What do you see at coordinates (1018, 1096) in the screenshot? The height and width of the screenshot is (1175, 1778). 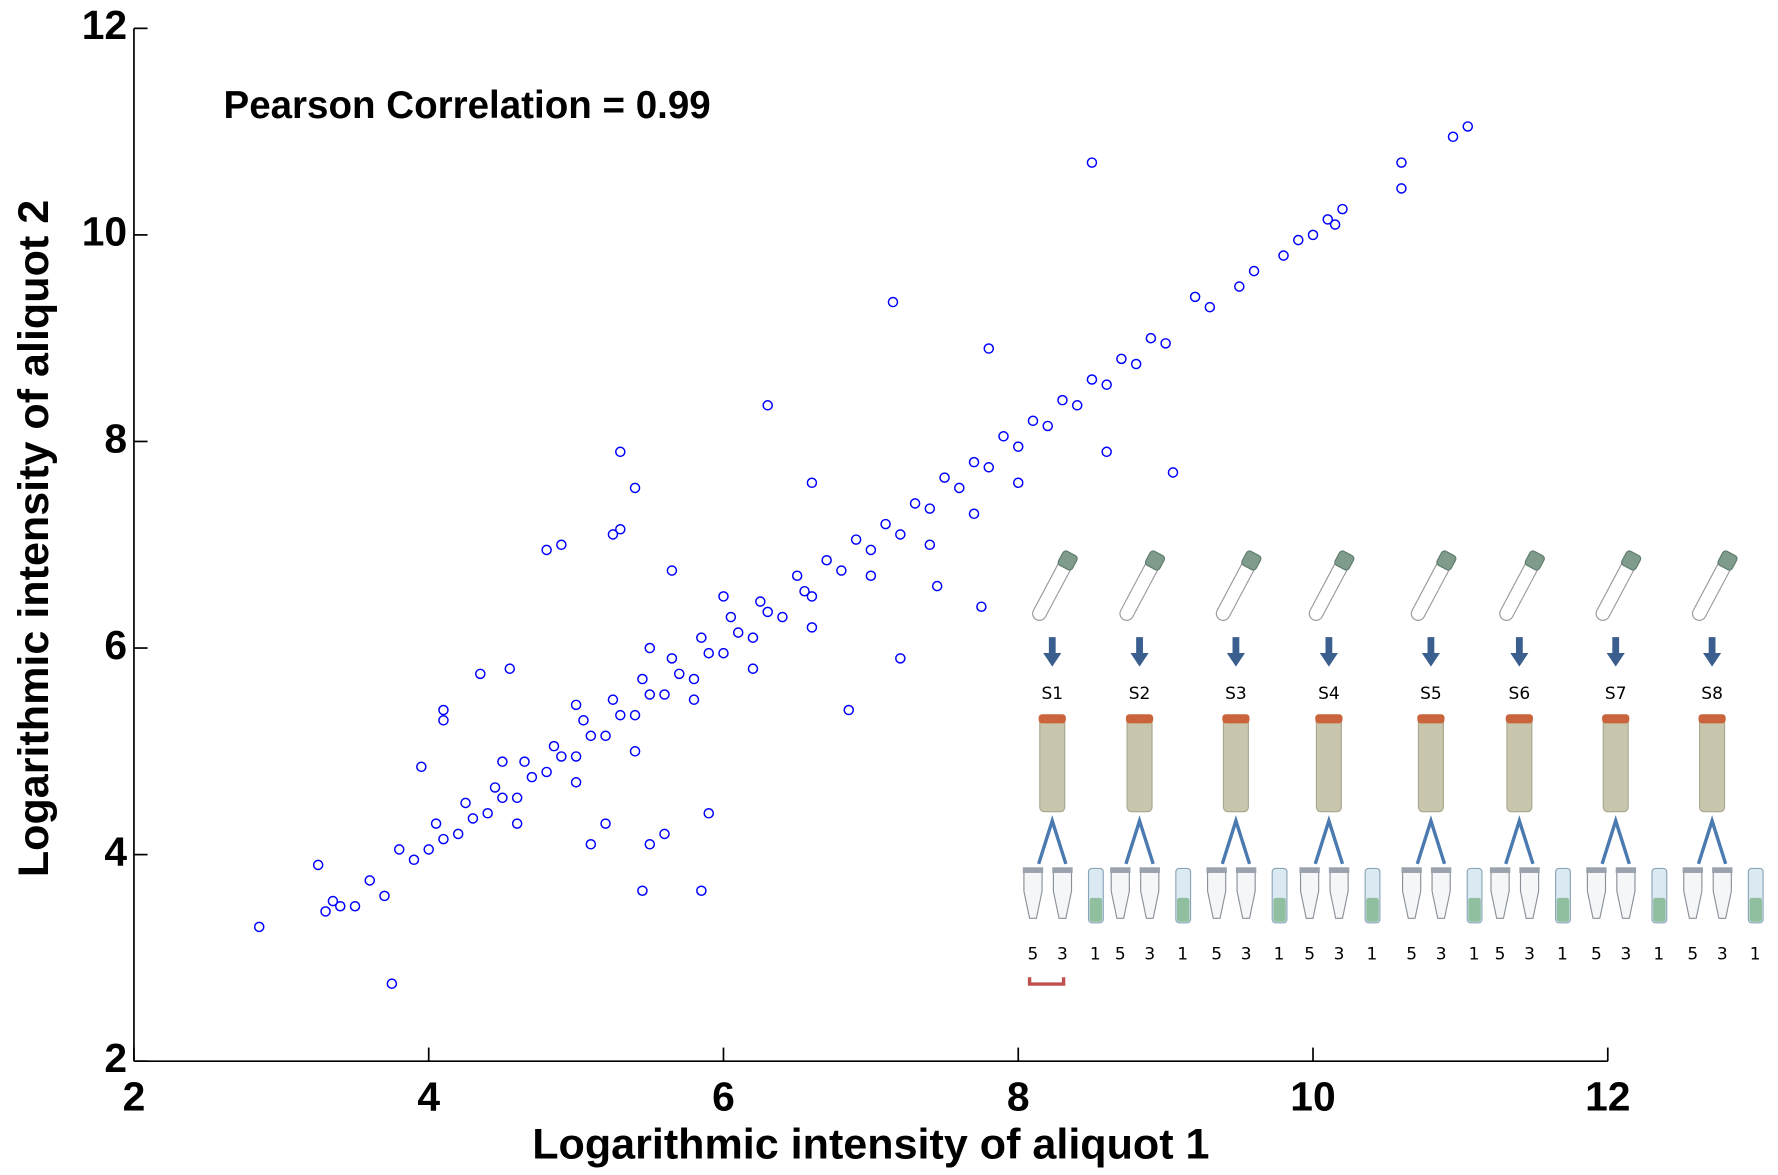 I see `x-tick-label: 8` at bounding box center [1018, 1096].